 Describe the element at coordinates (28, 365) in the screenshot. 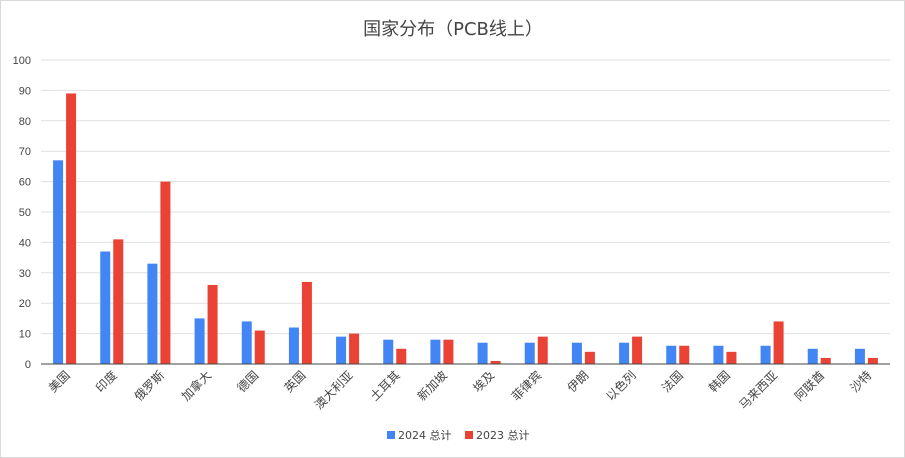

I see `y-tick-label: 0` at that location.